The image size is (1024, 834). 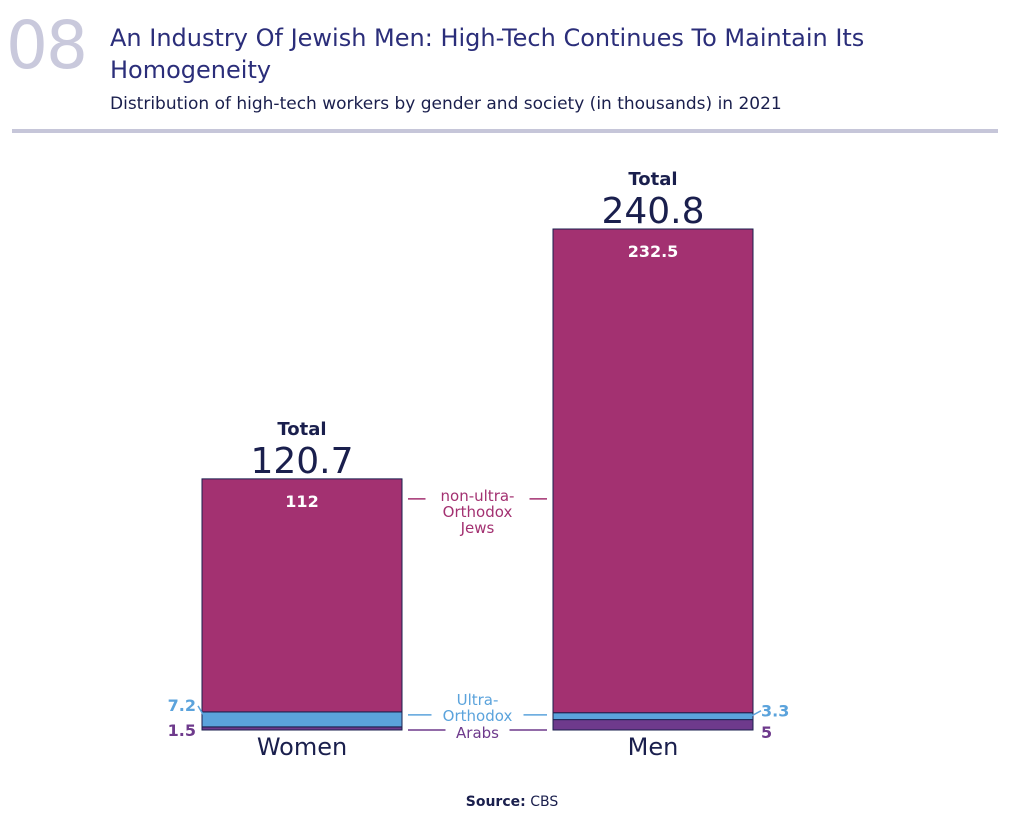 I want to click on bar-men-ultra-orthodox, so click(x=653, y=716).